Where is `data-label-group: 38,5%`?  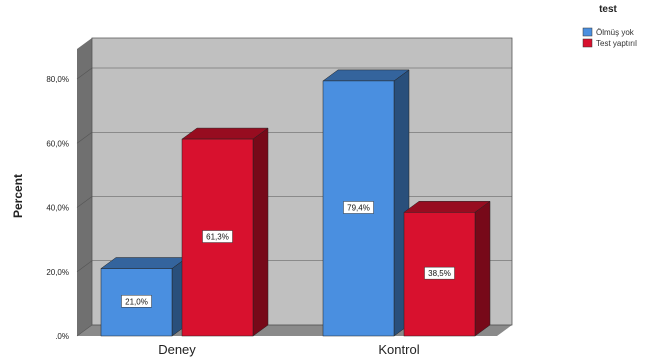 data-label-group: 38,5% is located at coordinates (439, 273).